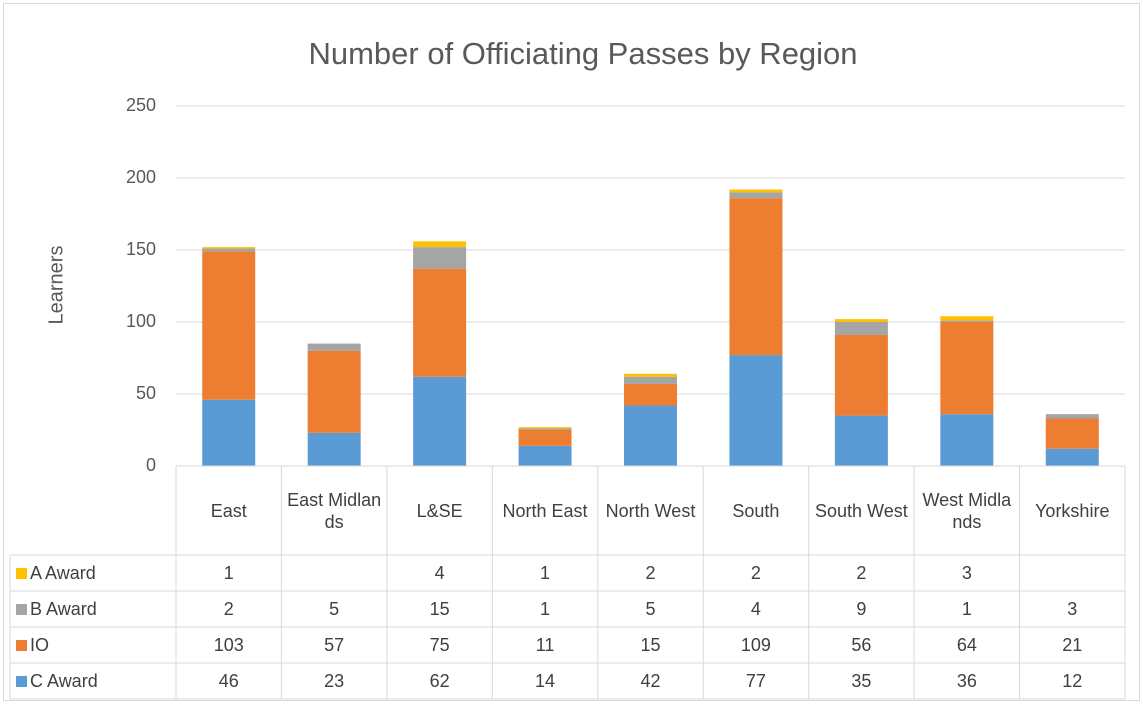 Image resolution: width=1143 pixels, height=704 pixels. I want to click on category-label: North West, so click(650, 510).